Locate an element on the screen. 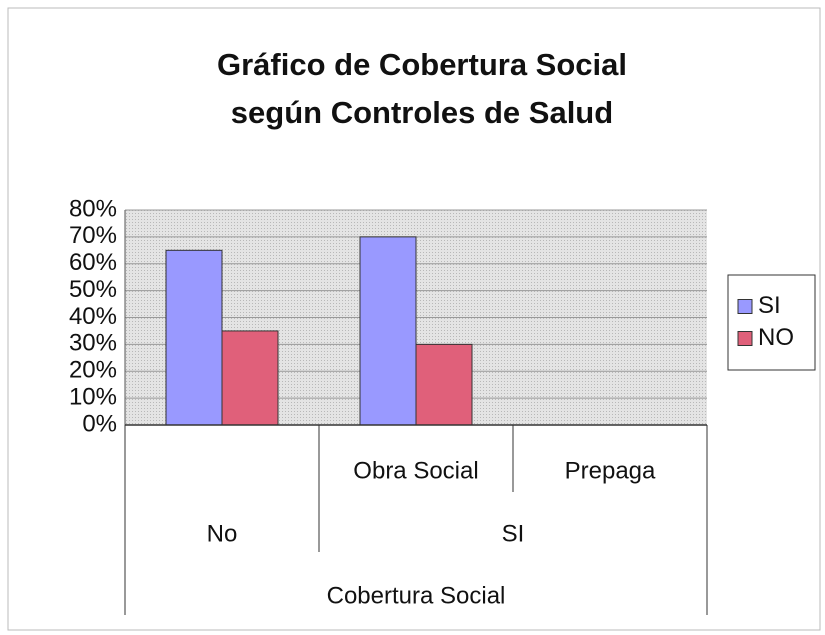  legend-label: SI is located at coordinates (769, 305).